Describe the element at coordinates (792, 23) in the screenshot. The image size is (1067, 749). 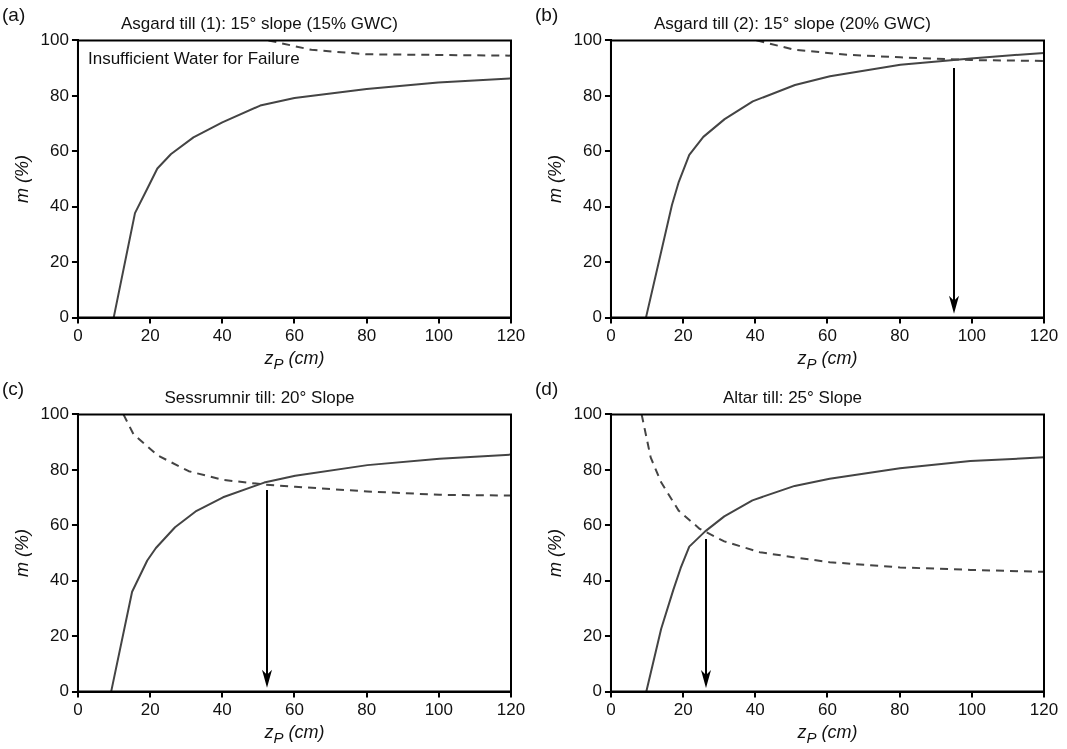
I see `chart-title: Asgard till (2): 15° slope (20% GWC)` at that location.